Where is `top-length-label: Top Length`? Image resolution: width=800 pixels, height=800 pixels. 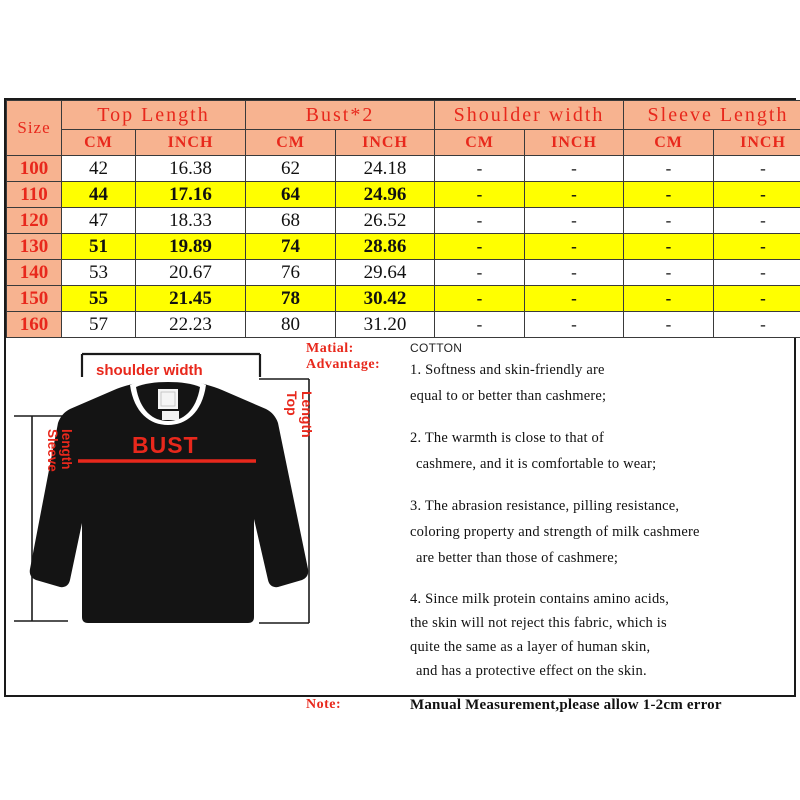
top-length-label: Top Length is located at coordinates (299, 414).